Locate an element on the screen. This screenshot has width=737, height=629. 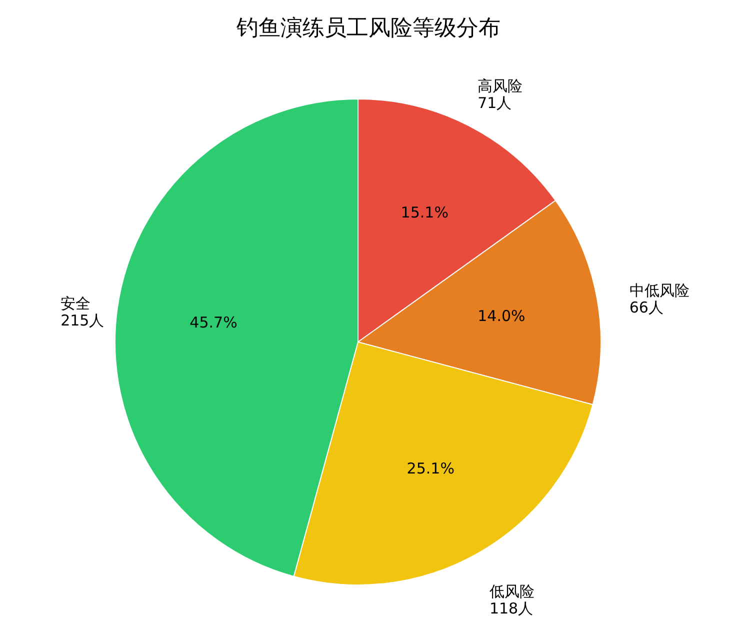
data-label: 118人 is located at coordinates (511, 609).